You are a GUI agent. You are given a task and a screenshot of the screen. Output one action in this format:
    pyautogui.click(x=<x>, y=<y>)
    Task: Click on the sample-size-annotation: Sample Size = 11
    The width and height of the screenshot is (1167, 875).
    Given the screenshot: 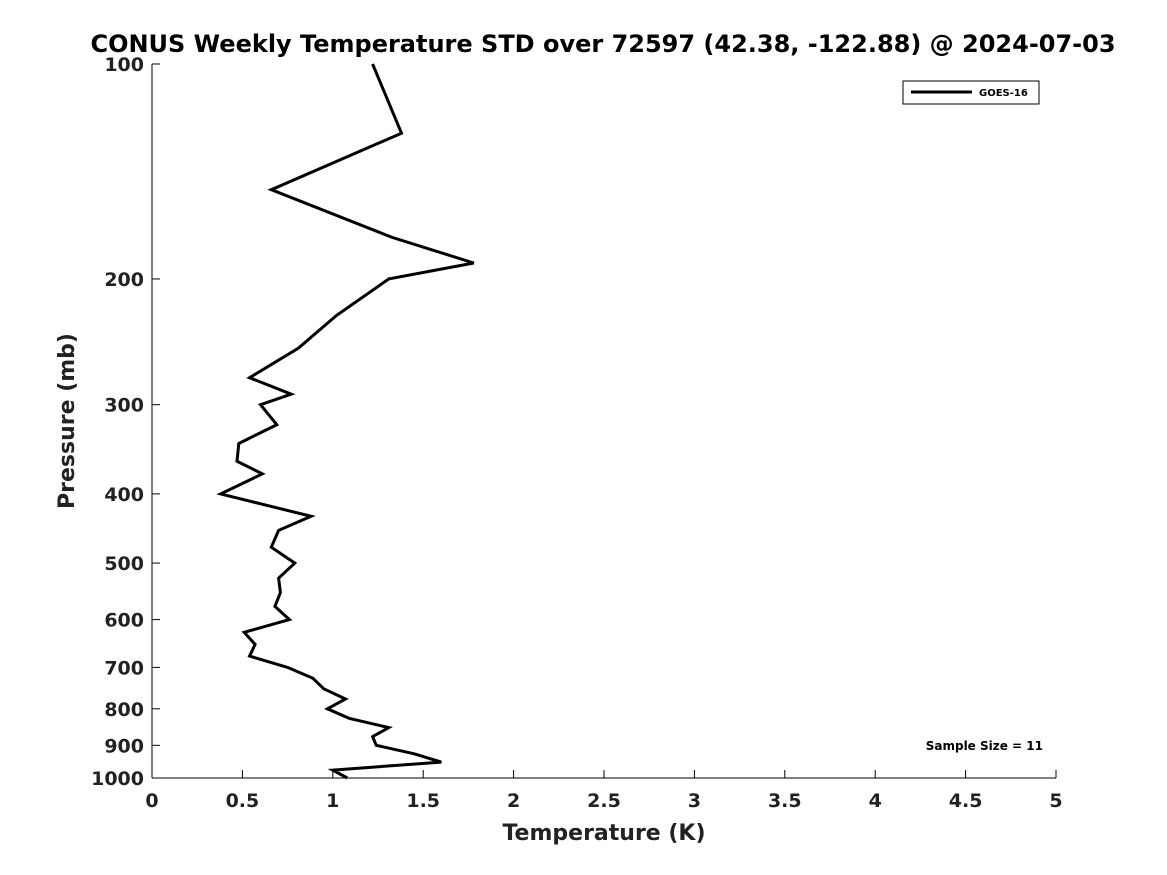 What is the action you would take?
    pyautogui.click(x=984, y=746)
    